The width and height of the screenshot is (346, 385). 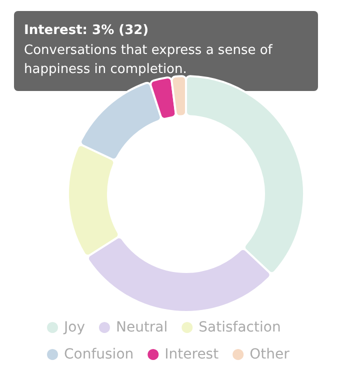 I want to click on legend-label: Joy, so click(x=74, y=328).